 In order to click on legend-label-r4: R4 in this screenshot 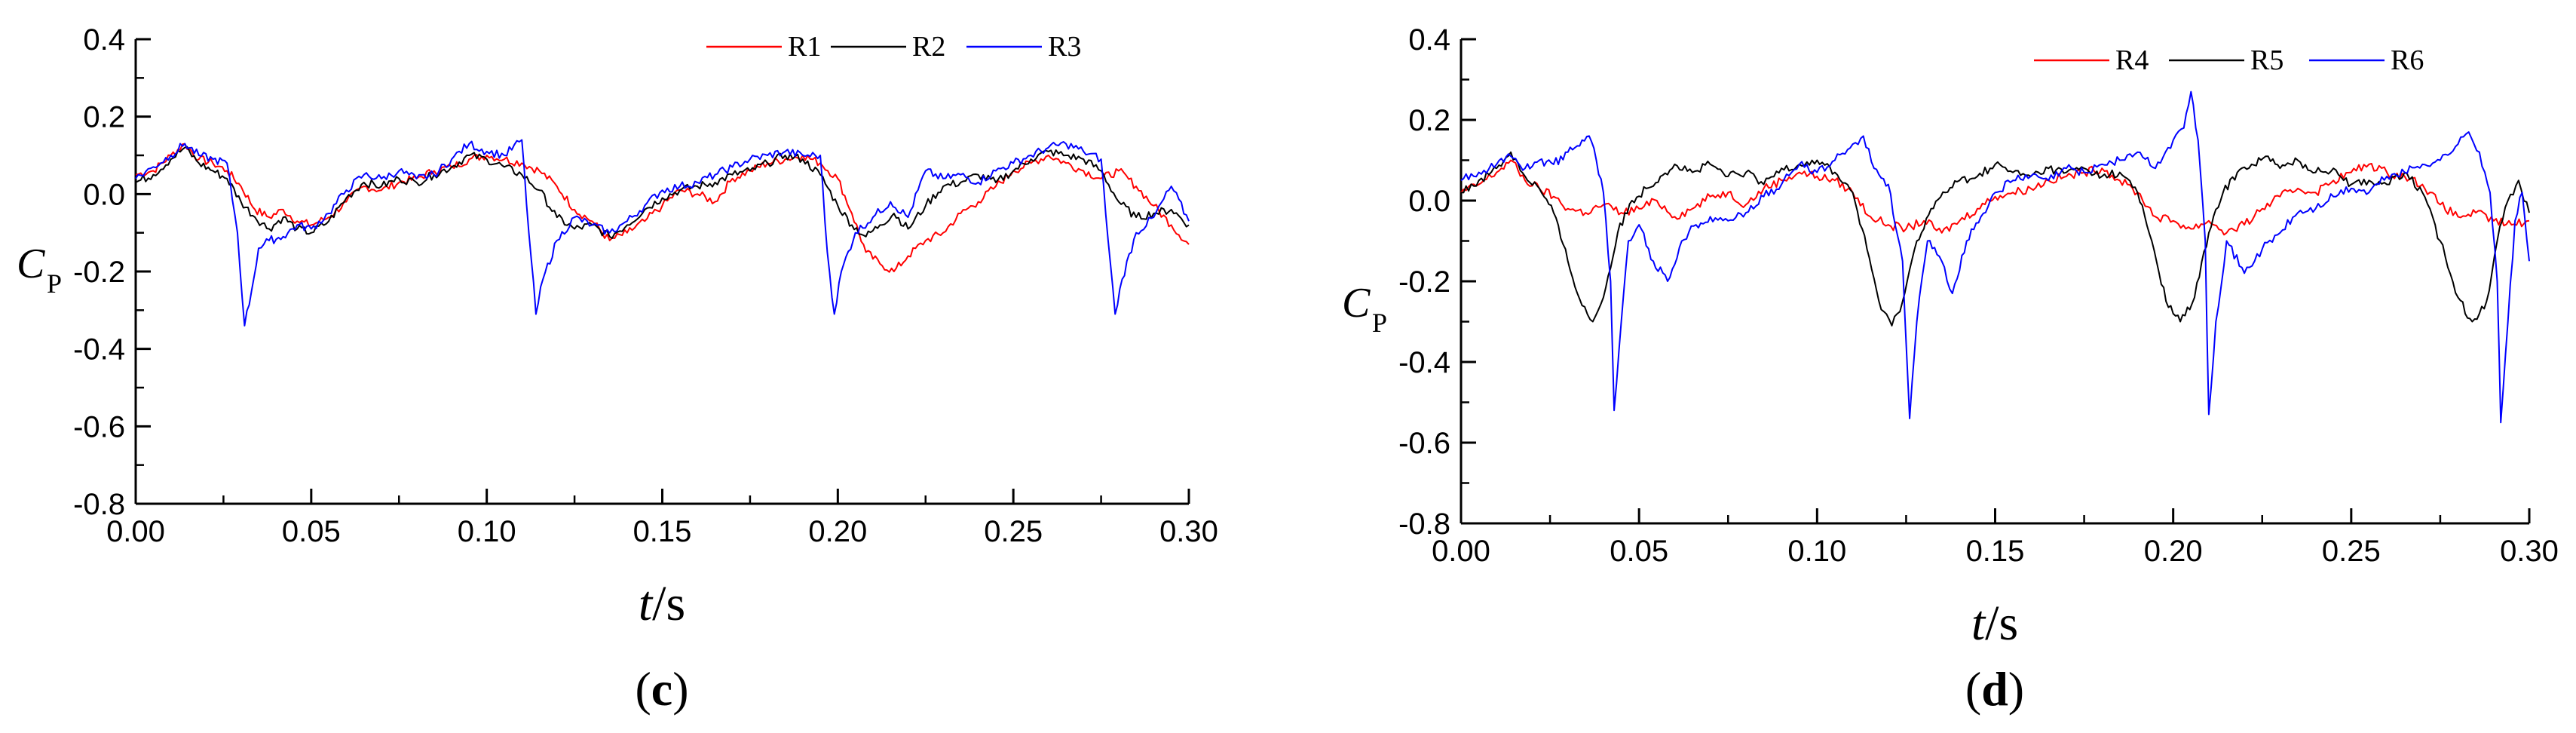, I will do `click(2132, 60)`.